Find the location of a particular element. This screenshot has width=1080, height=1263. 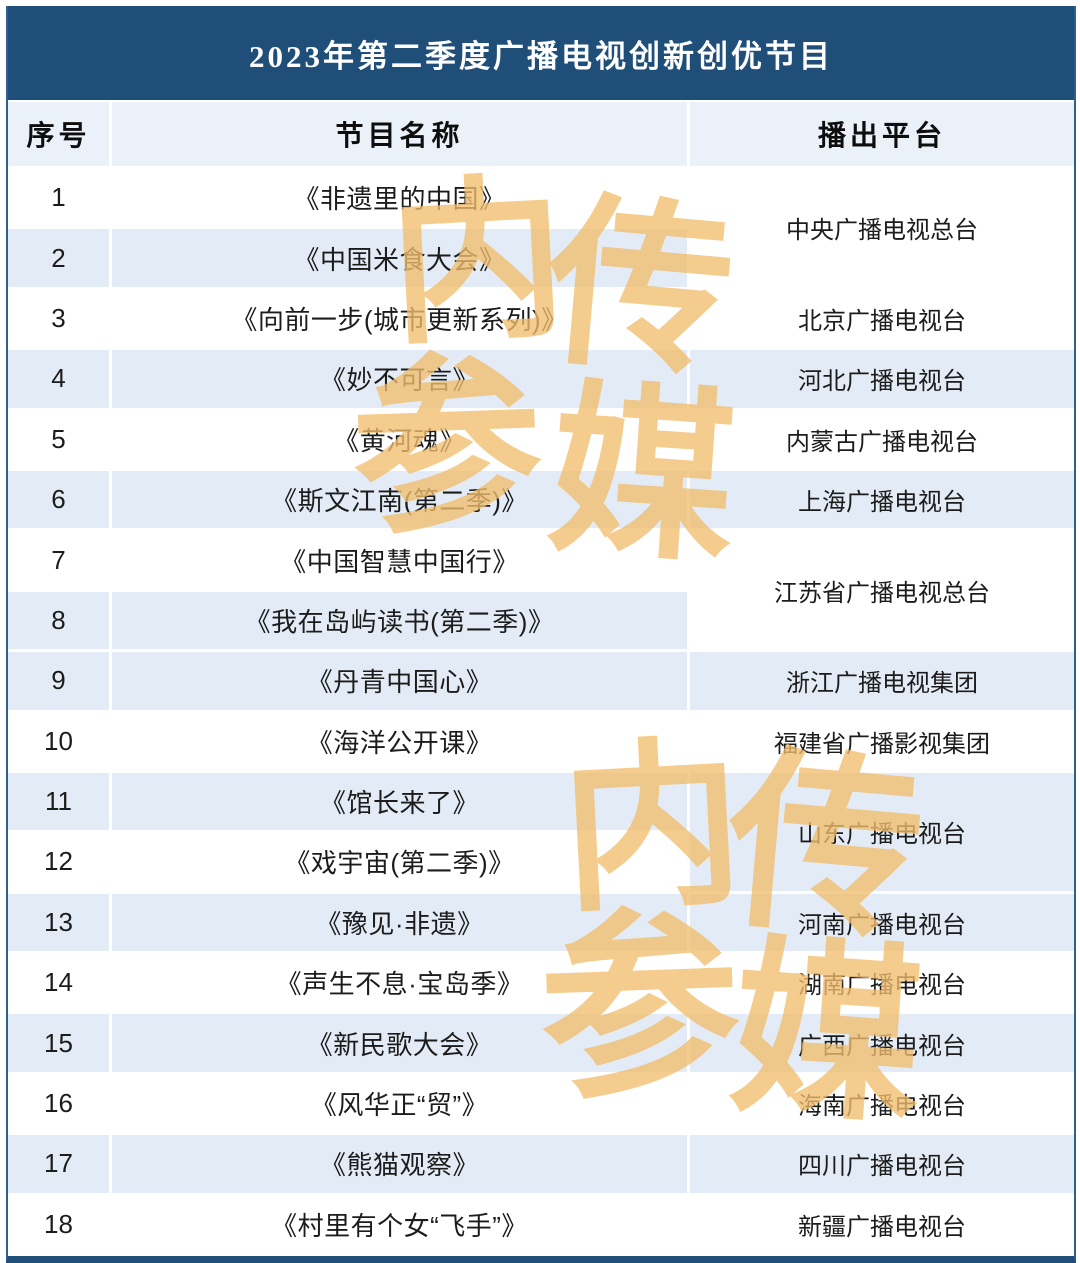

platform-cell: 新疆广播电视台 is located at coordinates (882, 1226).